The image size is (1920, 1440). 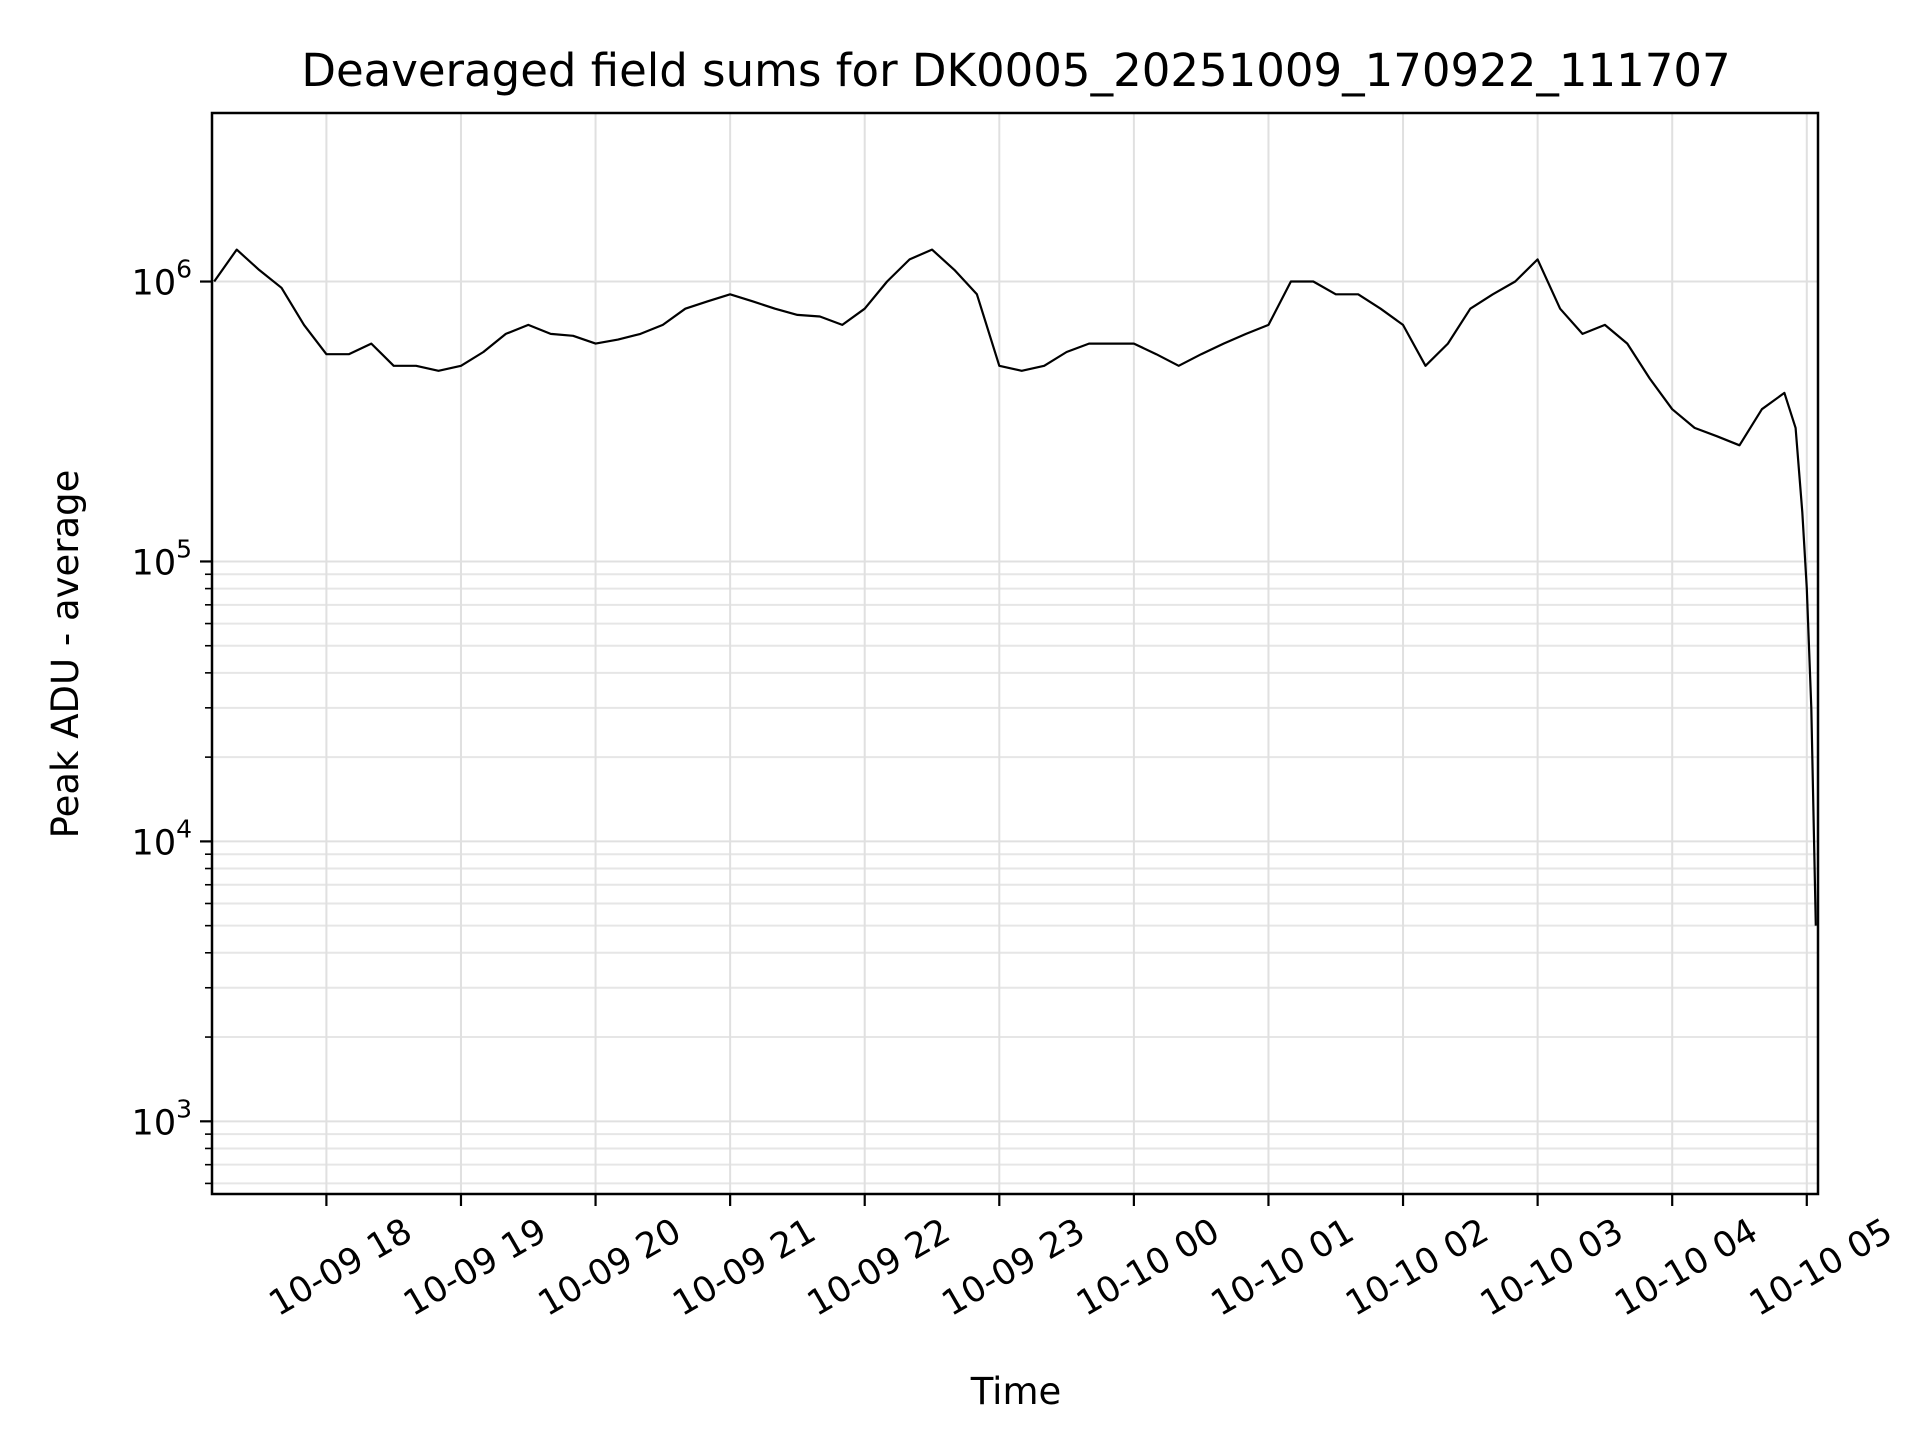 I want to click on y-axis-label: Peak ADU - average, so click(x=65, y=654).